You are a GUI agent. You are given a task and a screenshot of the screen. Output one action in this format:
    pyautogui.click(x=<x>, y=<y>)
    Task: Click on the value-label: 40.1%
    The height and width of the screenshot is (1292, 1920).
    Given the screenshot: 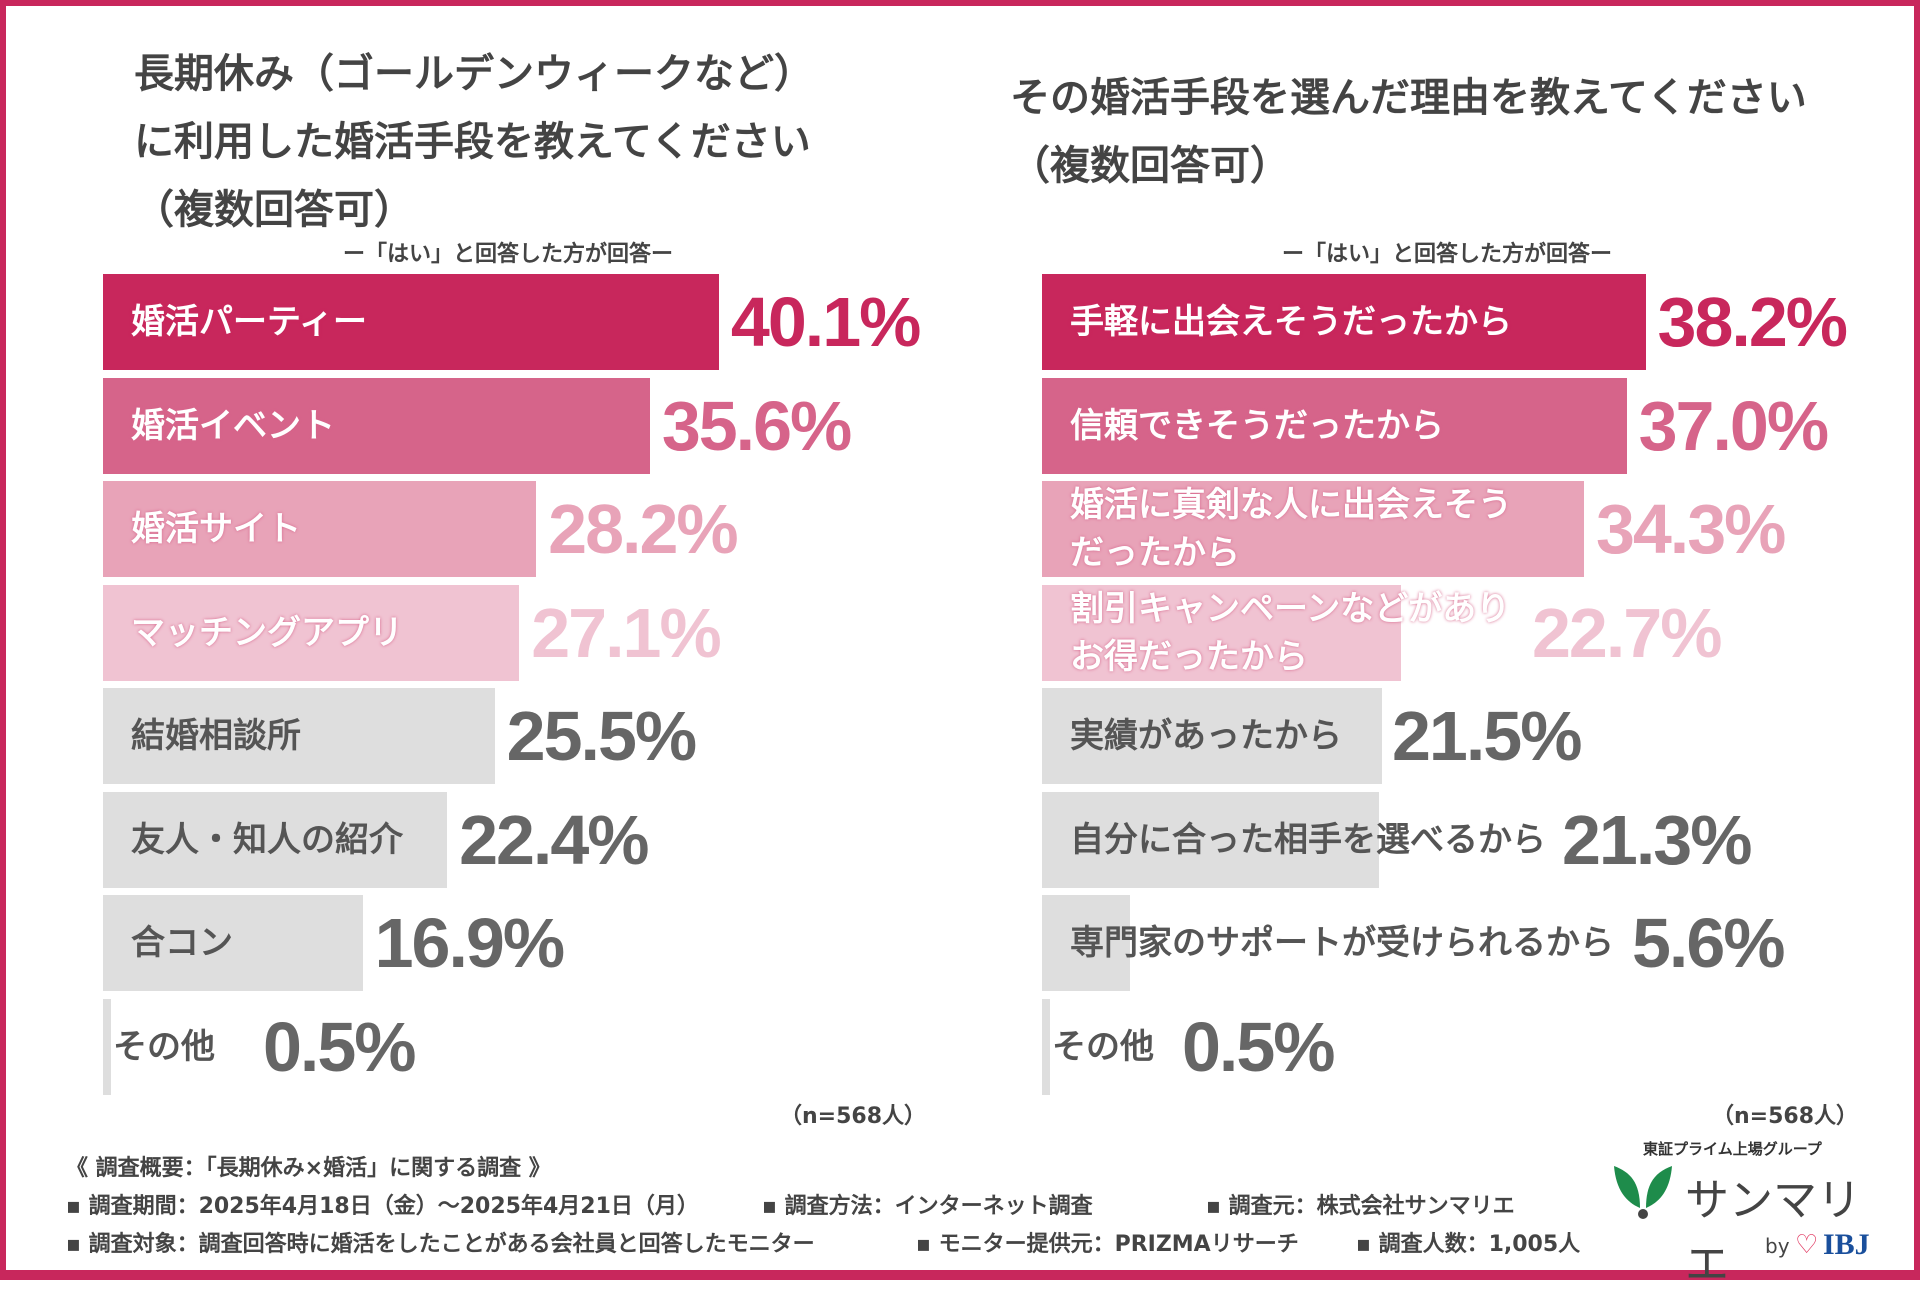 What is the action you would take?
    pyautogui.click(x=825, y=322)
    